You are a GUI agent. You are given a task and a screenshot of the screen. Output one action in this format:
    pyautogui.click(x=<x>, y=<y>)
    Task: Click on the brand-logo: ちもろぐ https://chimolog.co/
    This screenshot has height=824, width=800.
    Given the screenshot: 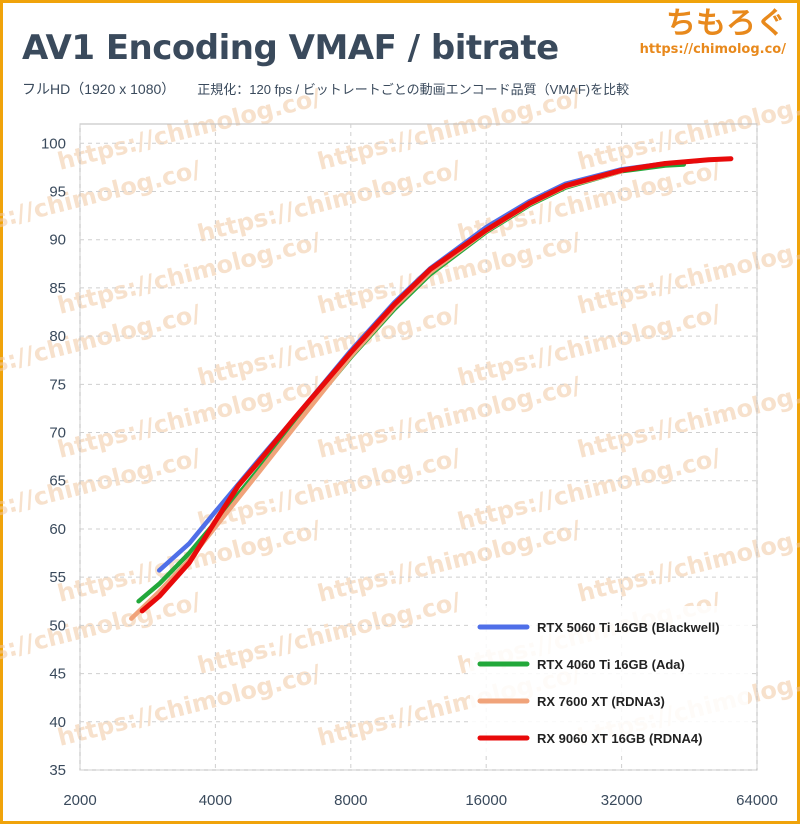 What is the action you would take?
    pyautogui.click(x=713, y=31)
    